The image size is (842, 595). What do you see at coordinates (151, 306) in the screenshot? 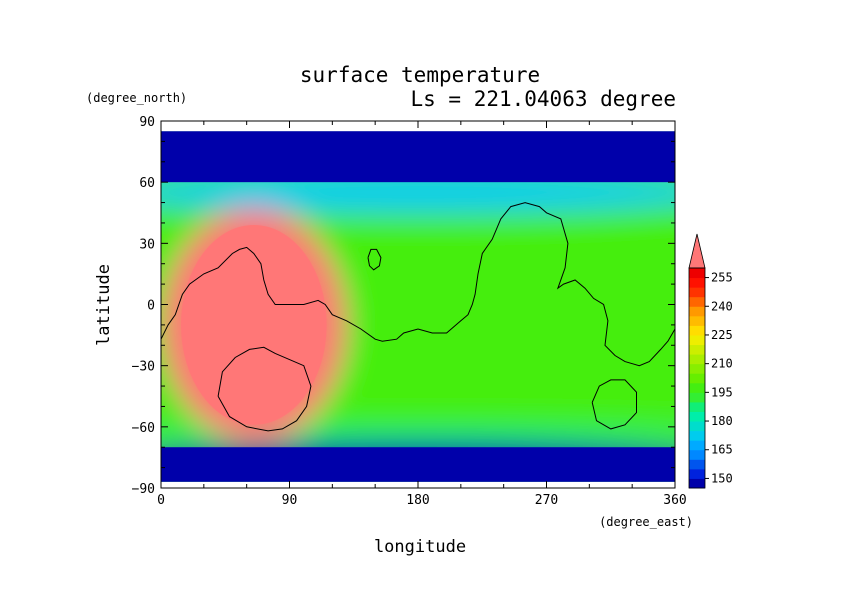
I see `y-tick-label: 0` at bounding box center [151, 306].